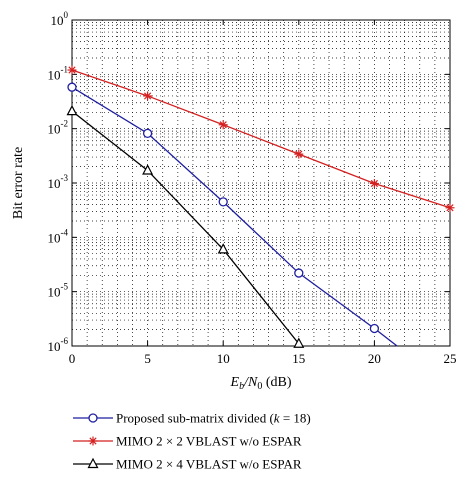 This screenshot has width=474, height=479. I want to click on legend-item: MIMO 2 × 2 VBLAST w/o ESPAR, so click(187, 441).